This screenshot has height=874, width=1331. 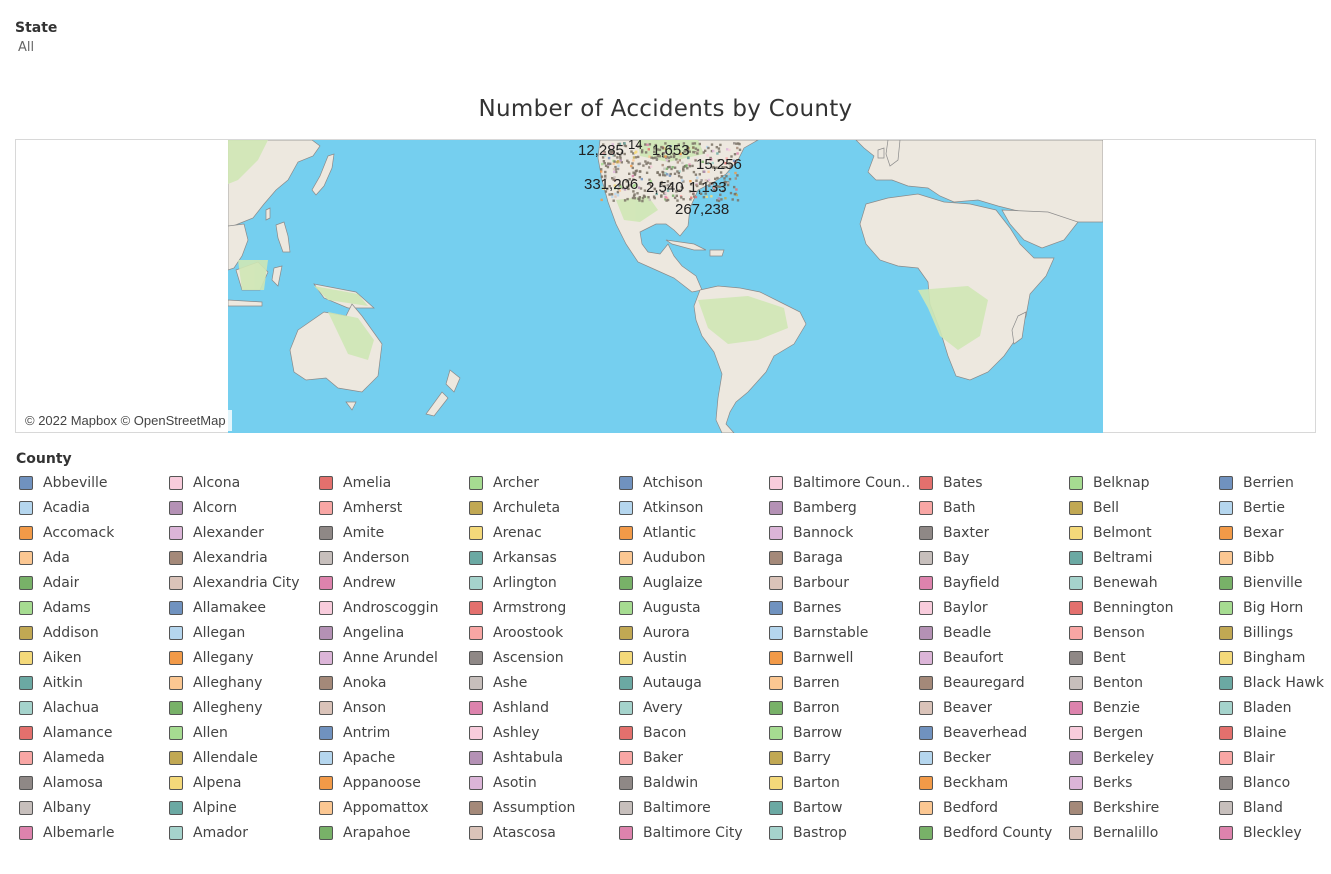 What do you see at coordinates (540, 757) in the screenshot?
I see `legend-item: Ashtabula` at bounding box center [540, 757].